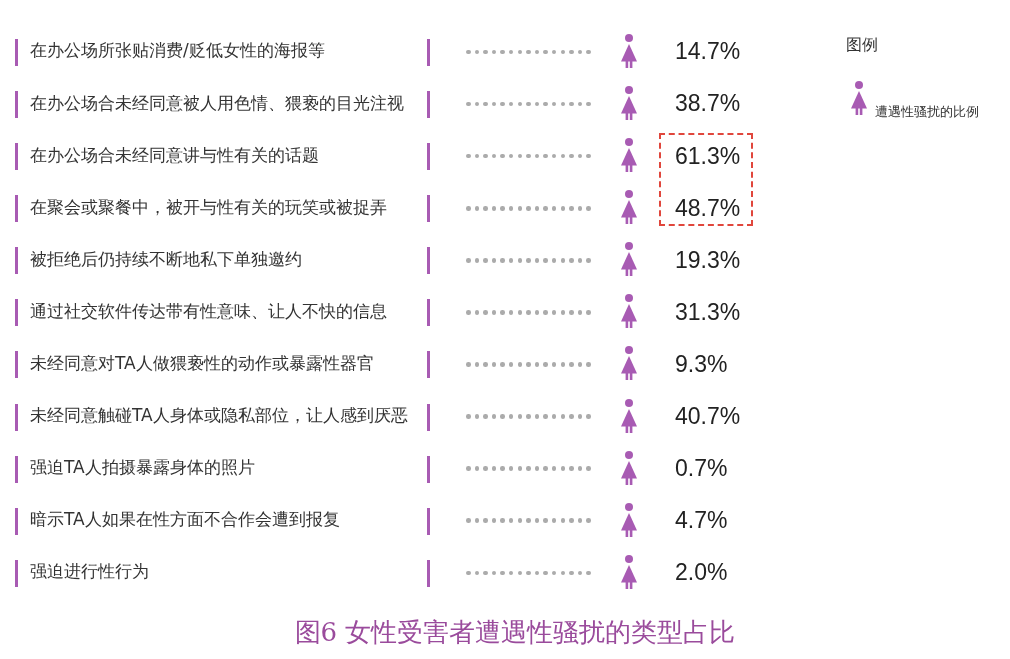 This screenshot has height=659, width=1010. What do you see at coordinates (701, 520) in the screenshot?
I see `data-label: 4.7%` at bounding box center [701, 520].